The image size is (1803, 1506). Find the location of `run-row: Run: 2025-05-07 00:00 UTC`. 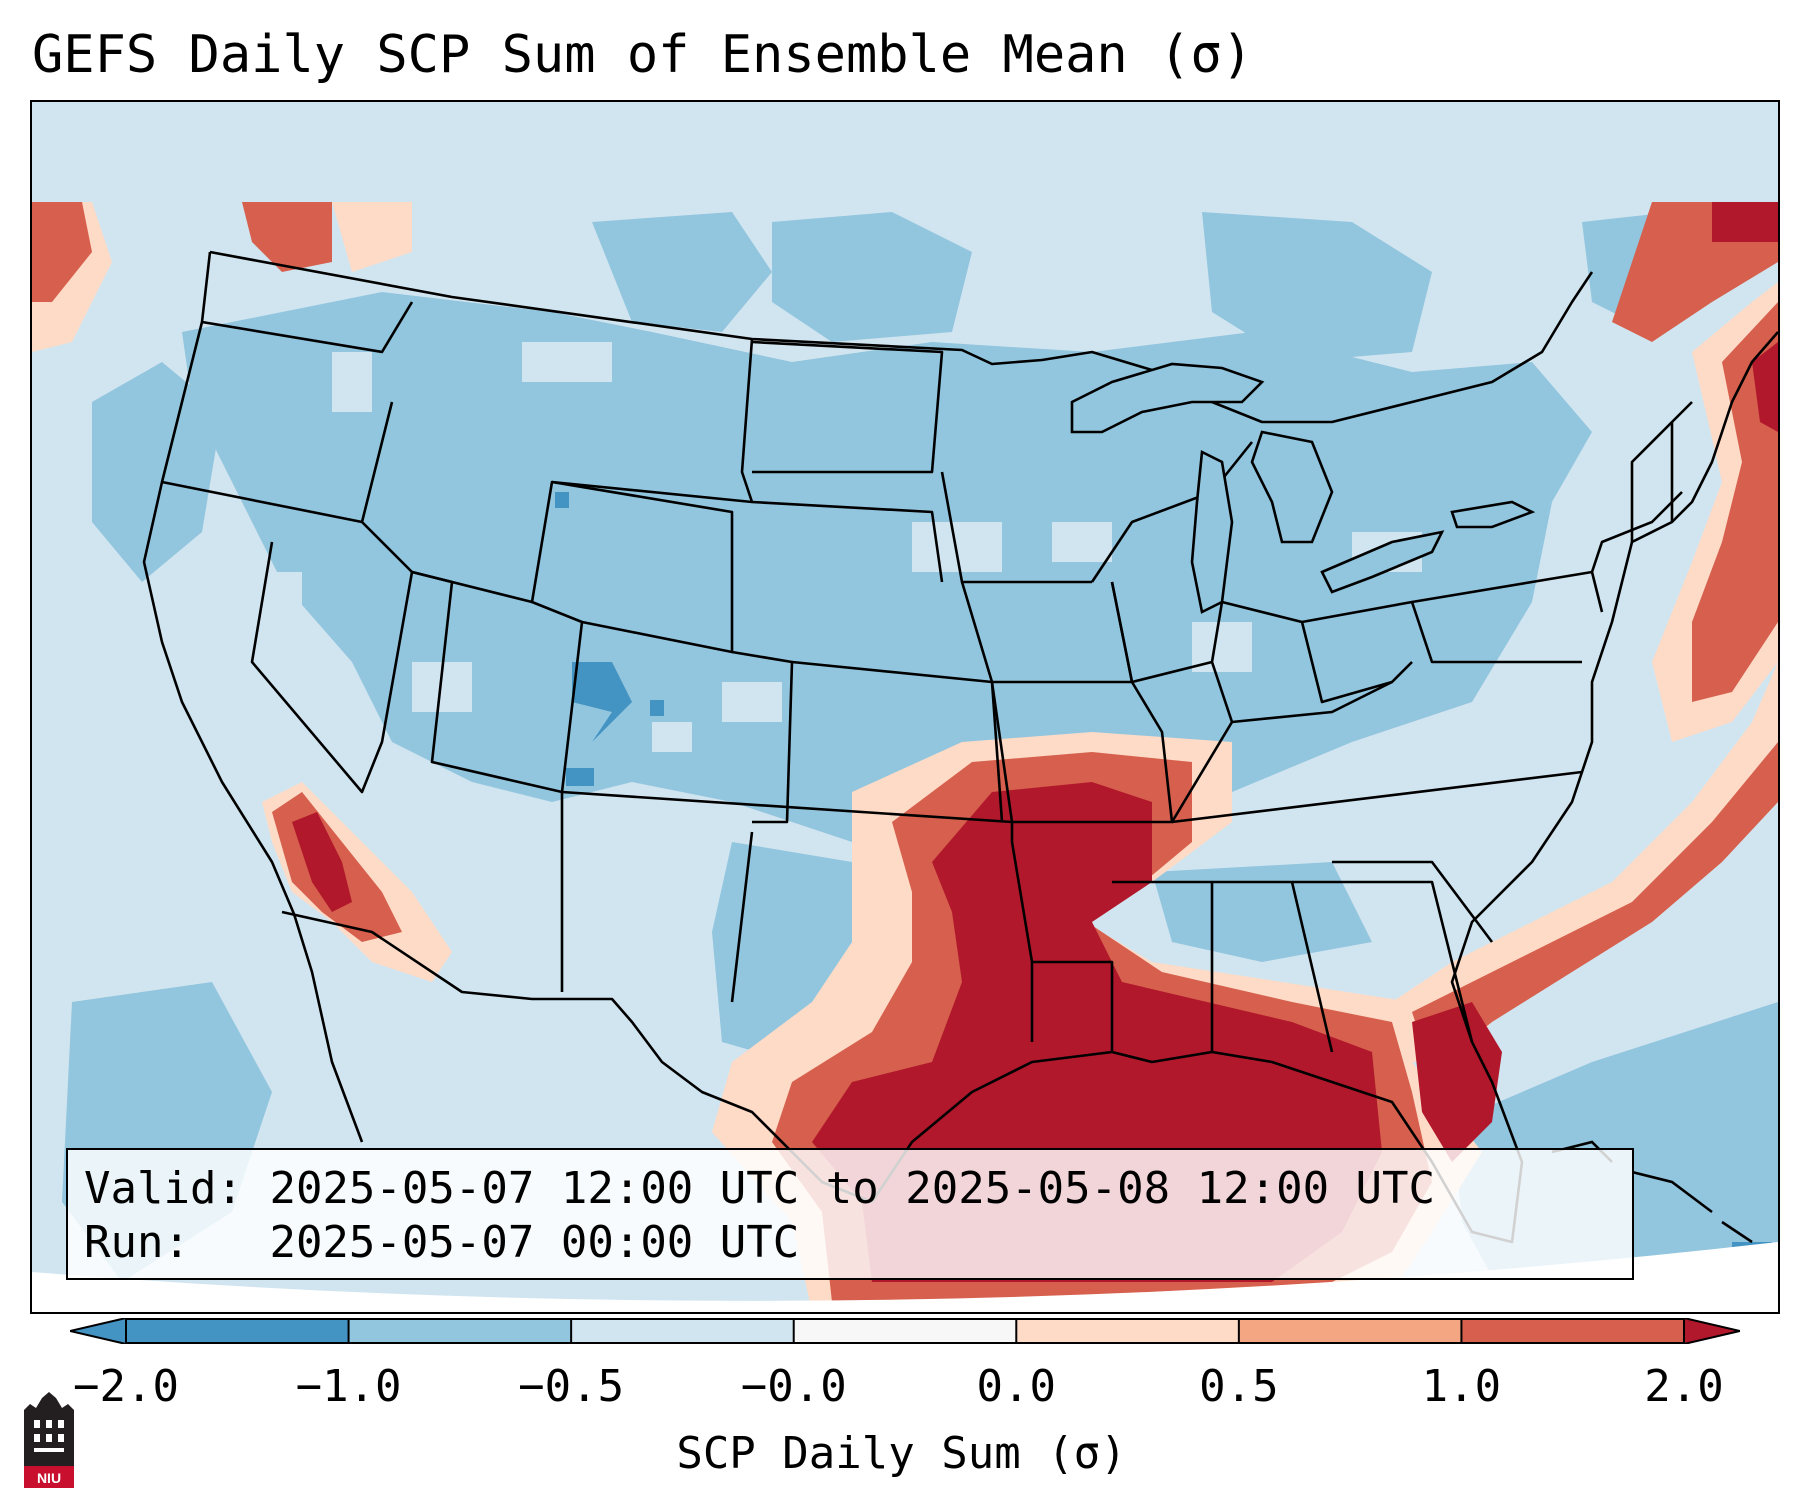

run-row: Run: 2025-05-07 00:00 UTC is located at coordinates (851, 1243).